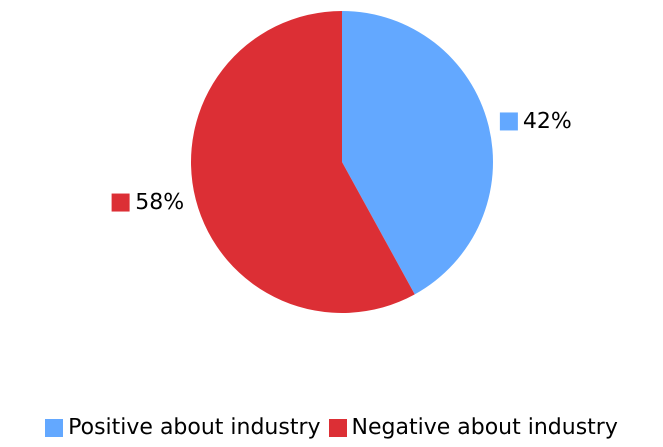 The width and height of the screenshot is (663, 447). What do you see at coordinates (194, 427) in the screenshot?
I see `legend-label: Positive about industry` at bounding box center [194, 427].